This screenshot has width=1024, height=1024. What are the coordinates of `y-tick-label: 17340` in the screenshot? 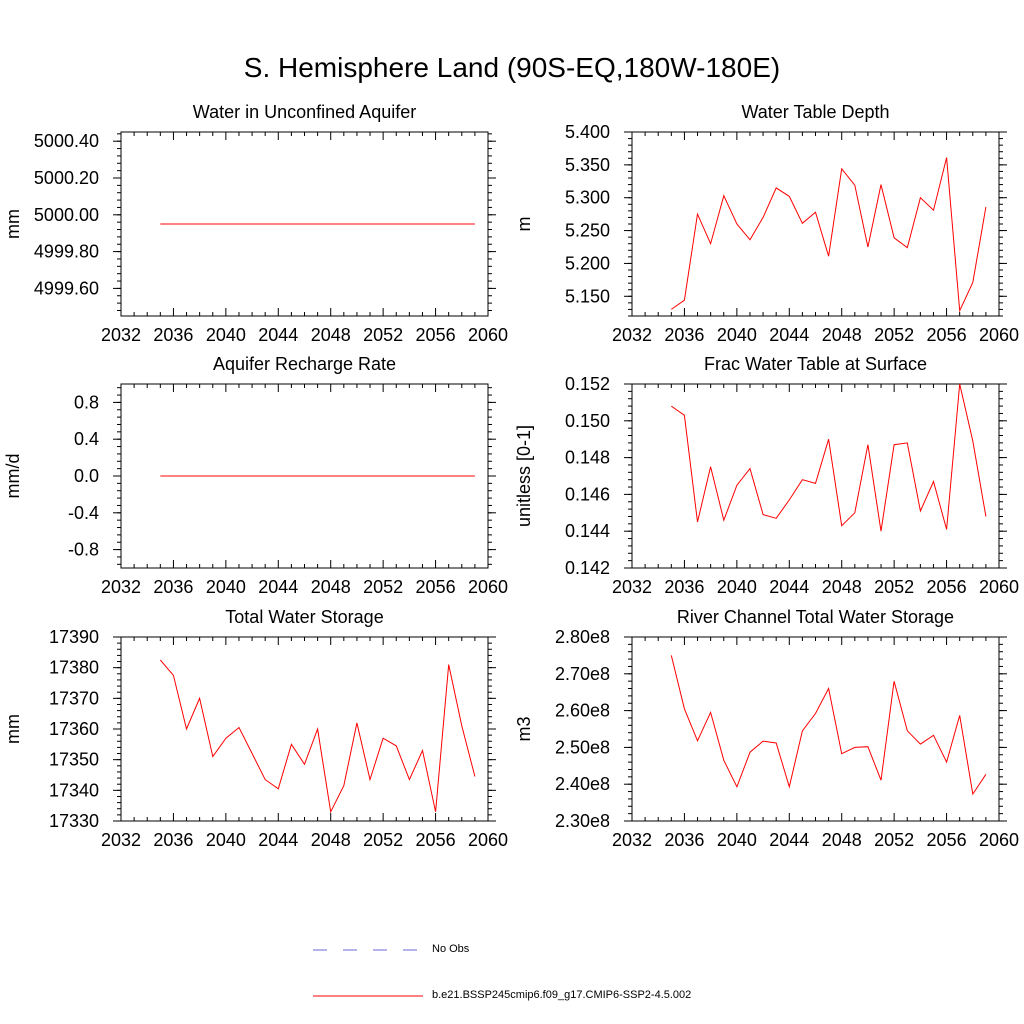 It's located at (74, 790).